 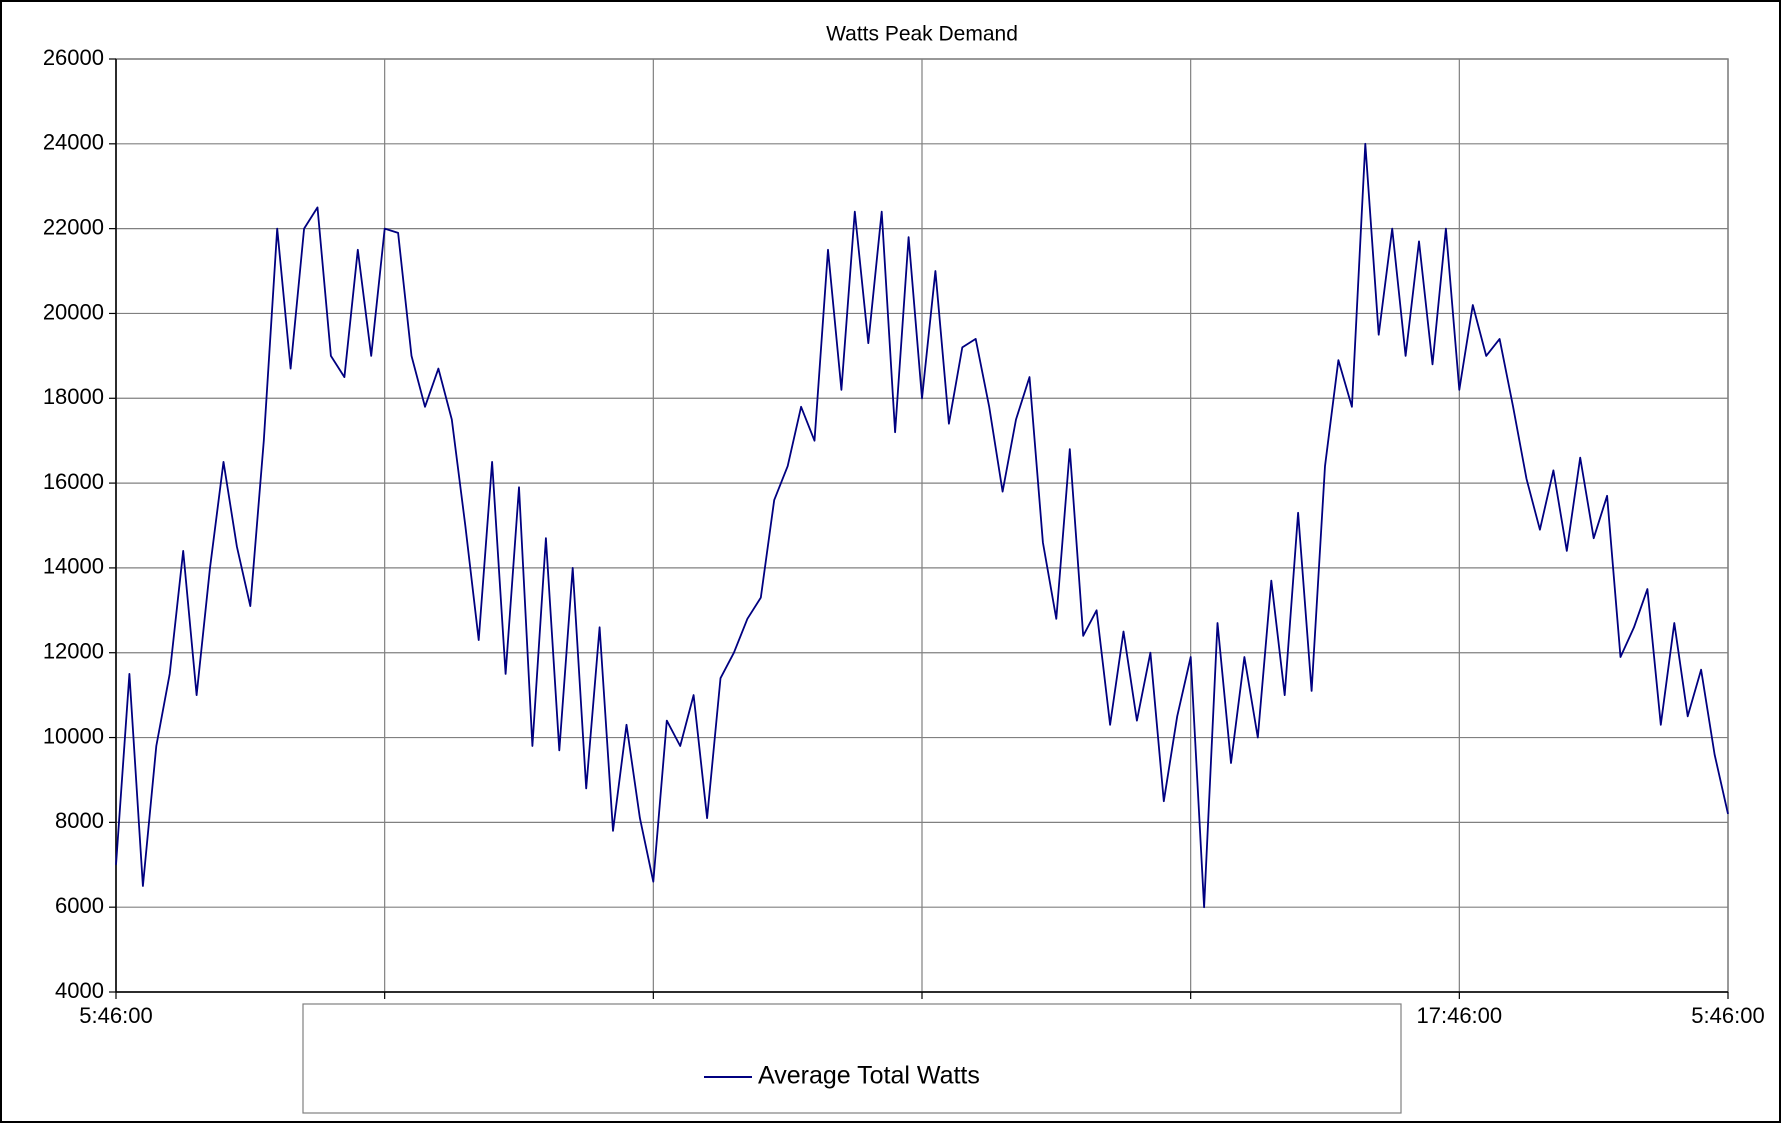 I want to click on y-tick-label: 12000, so click(x=73, y=651).